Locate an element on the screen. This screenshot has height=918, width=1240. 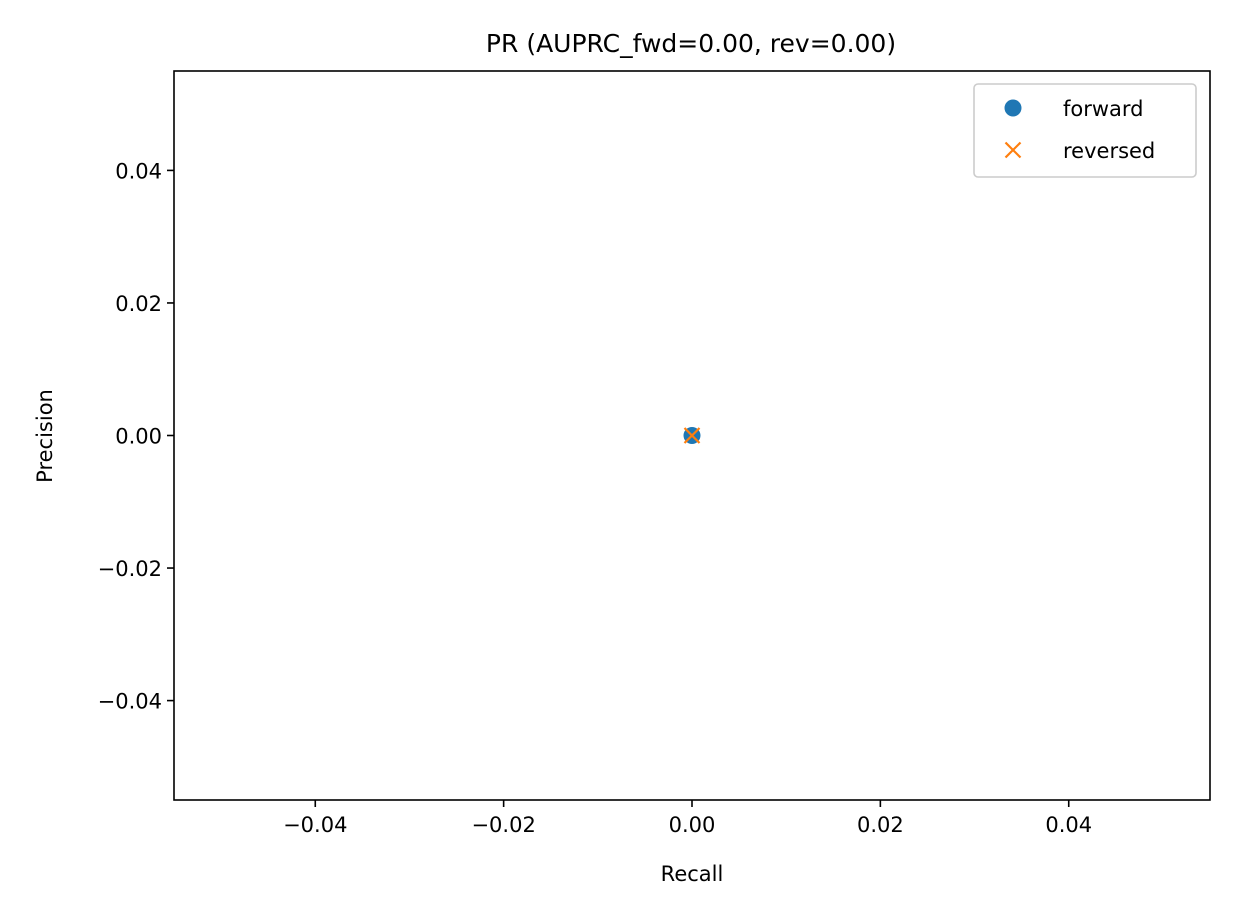
legend: forward reversed is located at coordinates (1085, 130).